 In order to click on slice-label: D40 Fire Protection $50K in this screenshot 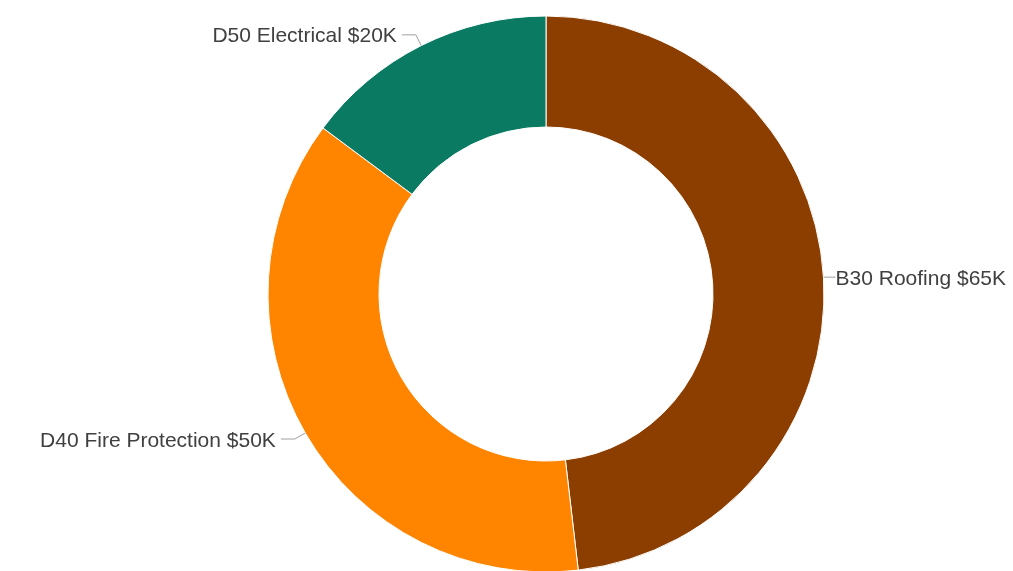, I will do `click(158, 439)`.